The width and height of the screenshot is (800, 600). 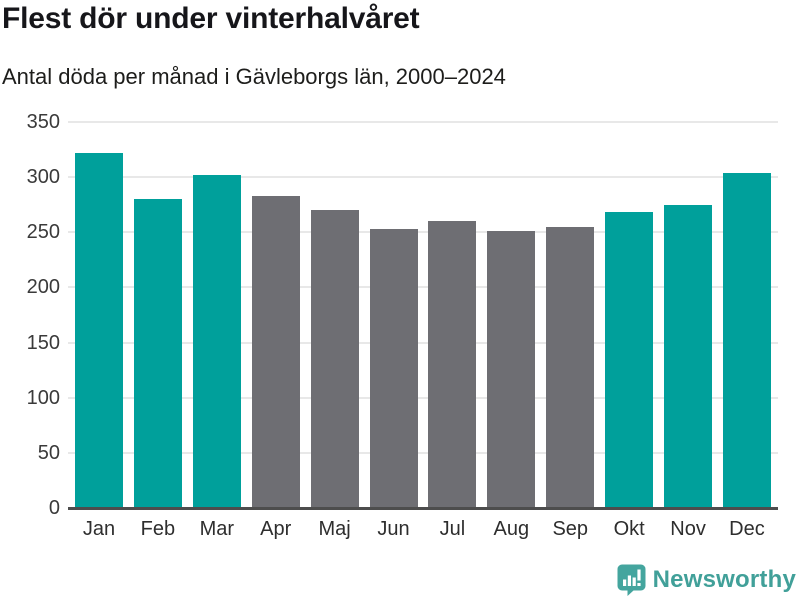 What do you see at coordinates (99, 529) in the screenshot?
I see `x-tick-label-jan: Jan` at bounding box center [99, 529].